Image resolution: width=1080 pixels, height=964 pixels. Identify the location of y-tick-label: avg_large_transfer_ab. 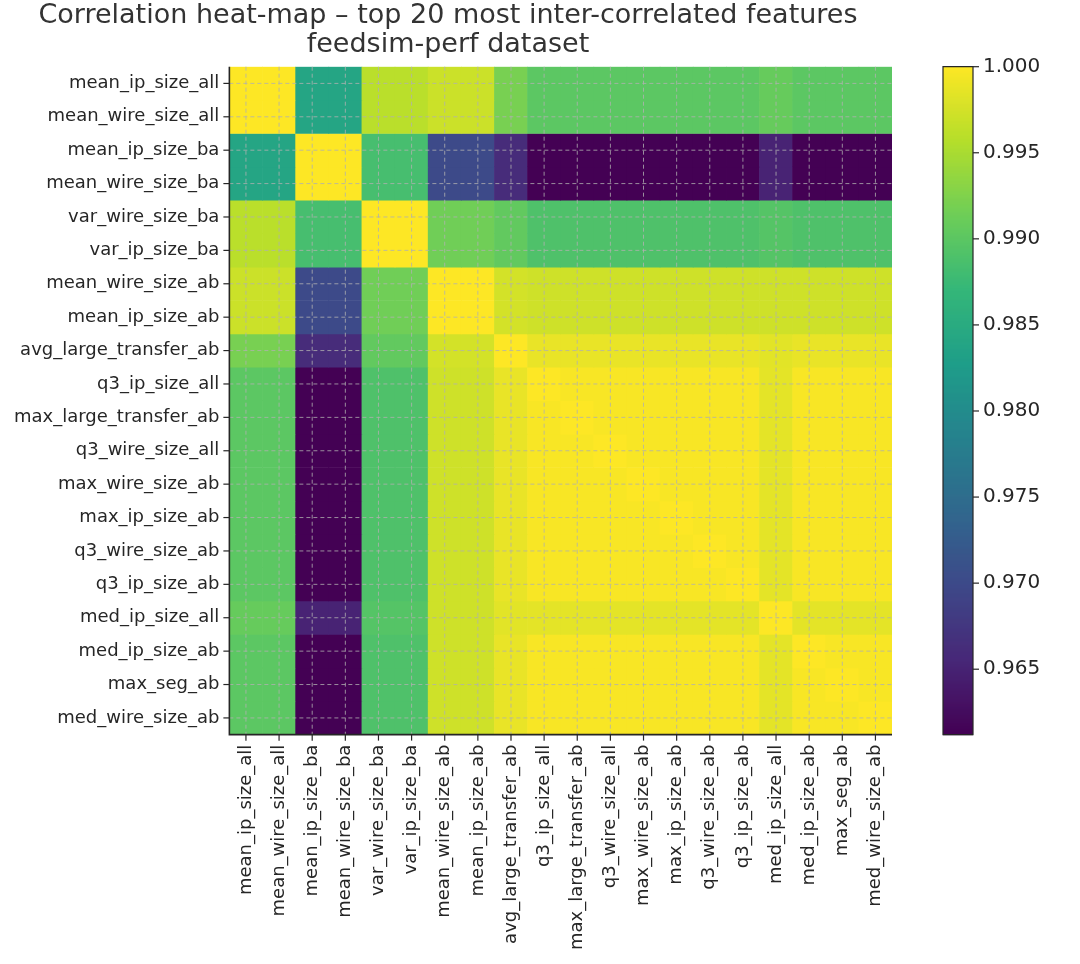
(120, 349).